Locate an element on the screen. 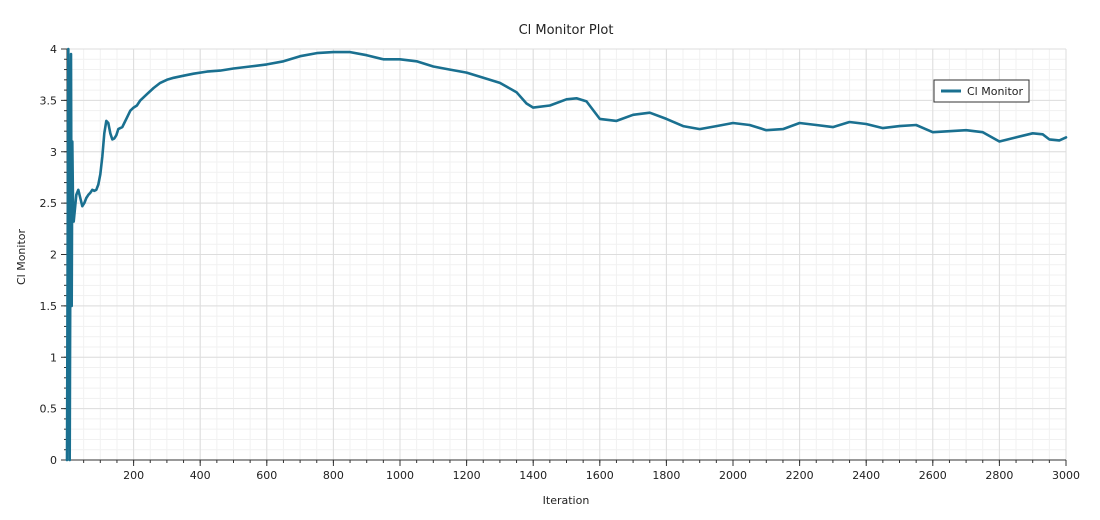 The image size is (1100, 520). x-tick-label: 600 is located at coordinates (266, 475).